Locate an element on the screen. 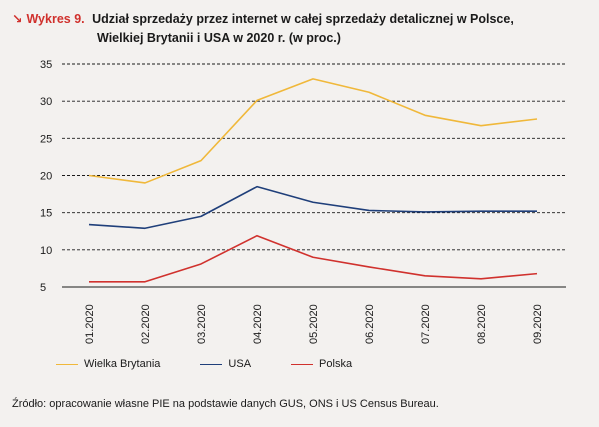 This screenshot has width=599, height=427. x-tick-label: 06.2020 is located at coordinates (370, 324).